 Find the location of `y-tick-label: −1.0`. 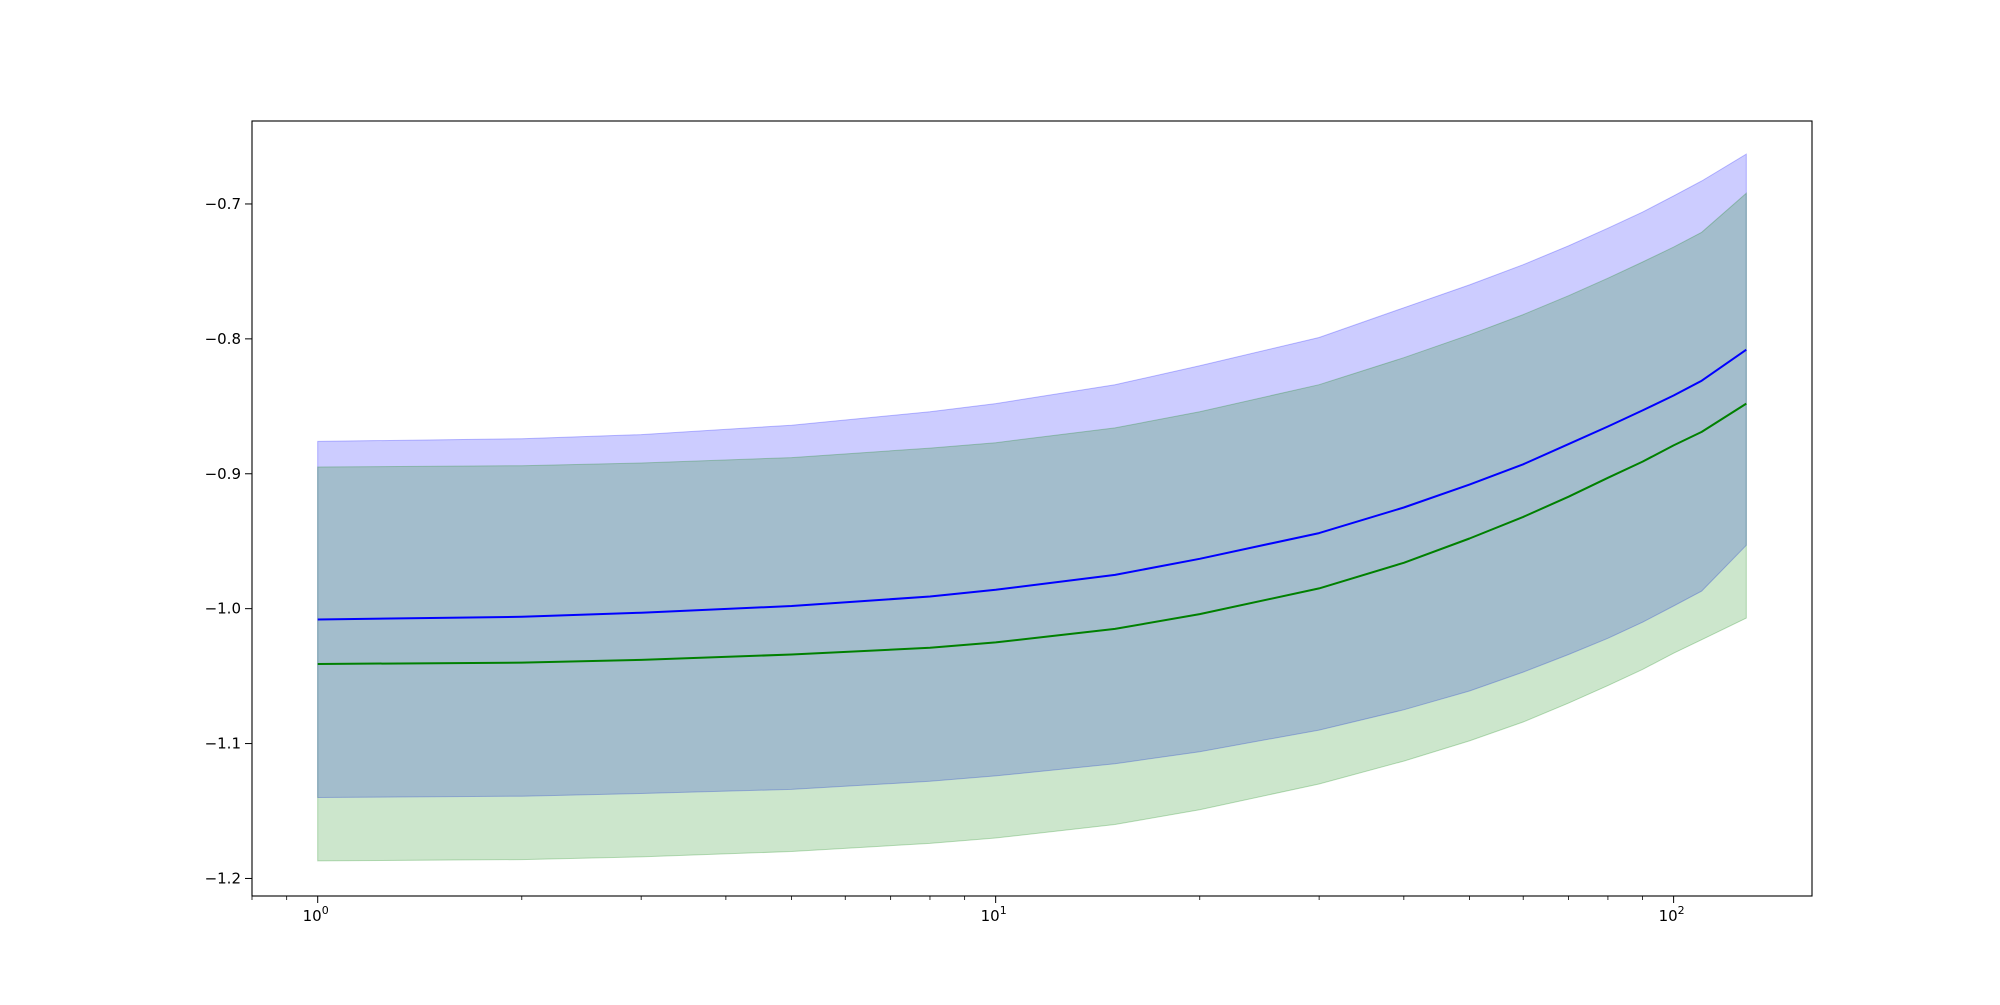

y-tick-label: −1.0 is located at coordinates (223, 609).